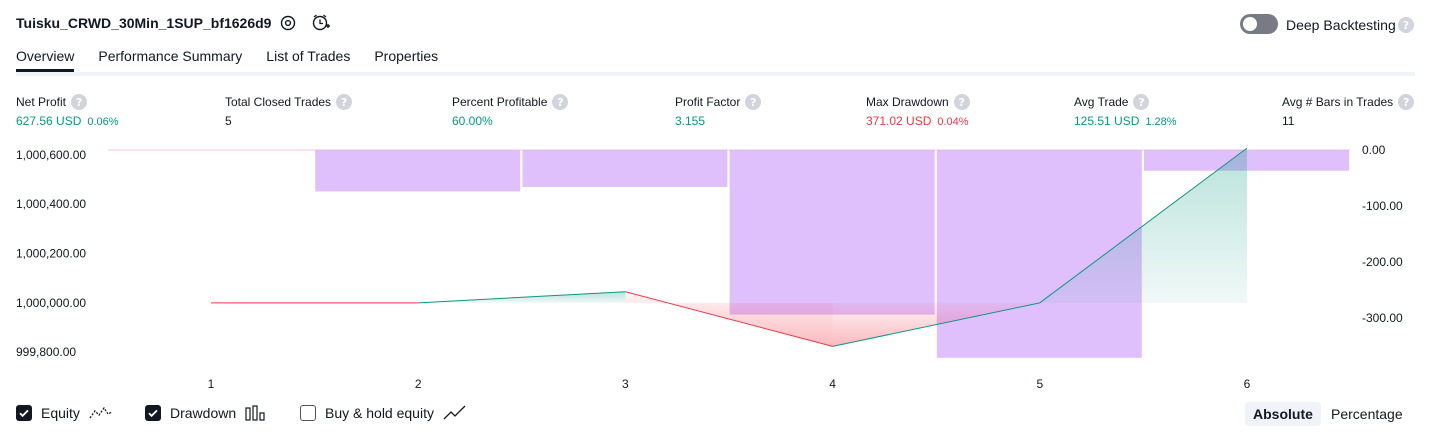 Image resolution: width=1431 pixels, height=438 pixels. Describe the element at coordinates (321, 23) in the screenshot. I see `add-alert-clock-icon` at that location.